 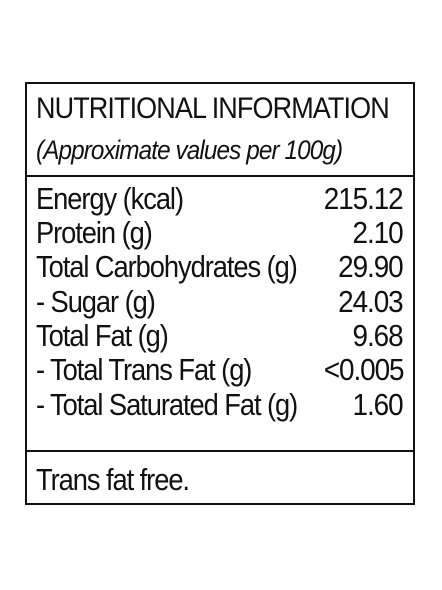 I want to click on nutrition-row-protein: Protein (g) 2.10, so click(x=220, y=233).